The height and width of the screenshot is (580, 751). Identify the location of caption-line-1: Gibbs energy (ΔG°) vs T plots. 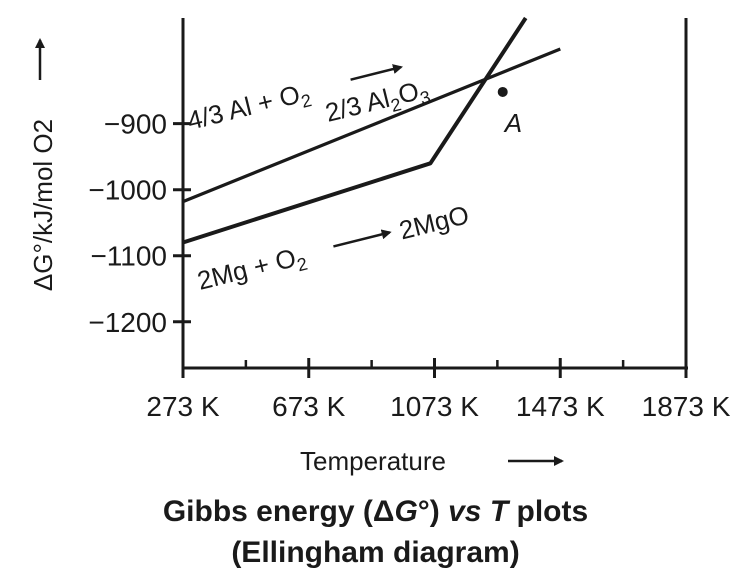
(375, 512).